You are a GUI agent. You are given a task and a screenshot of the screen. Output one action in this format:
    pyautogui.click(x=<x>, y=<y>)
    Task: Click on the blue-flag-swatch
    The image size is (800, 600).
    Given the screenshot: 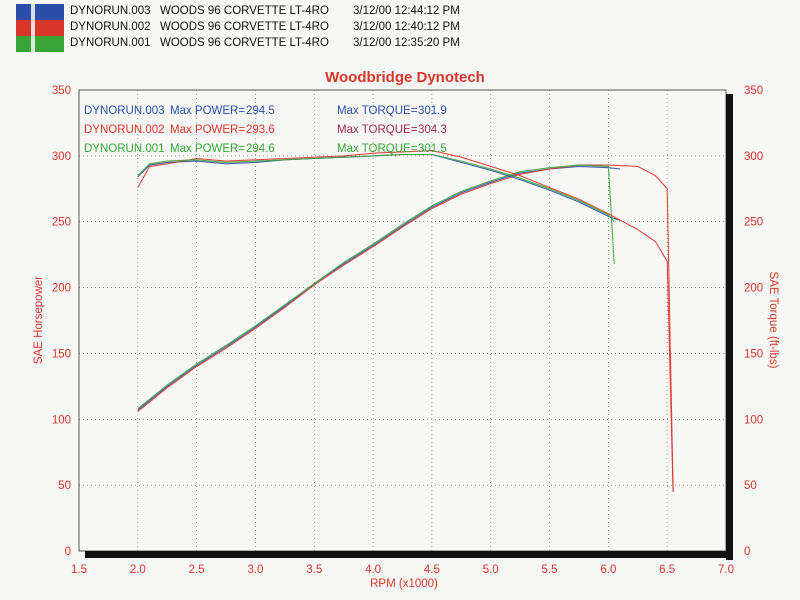 What is the action you would take?
    pyautogui.click(x=40, y=12)
    